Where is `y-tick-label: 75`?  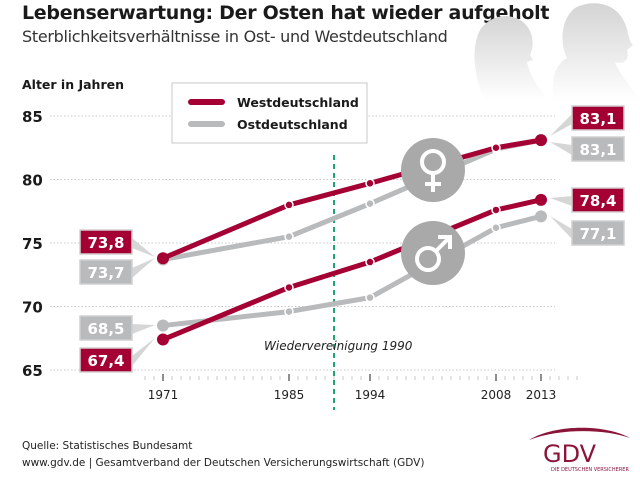
y-tick-label: 75 is located at coordinates (32, 244).